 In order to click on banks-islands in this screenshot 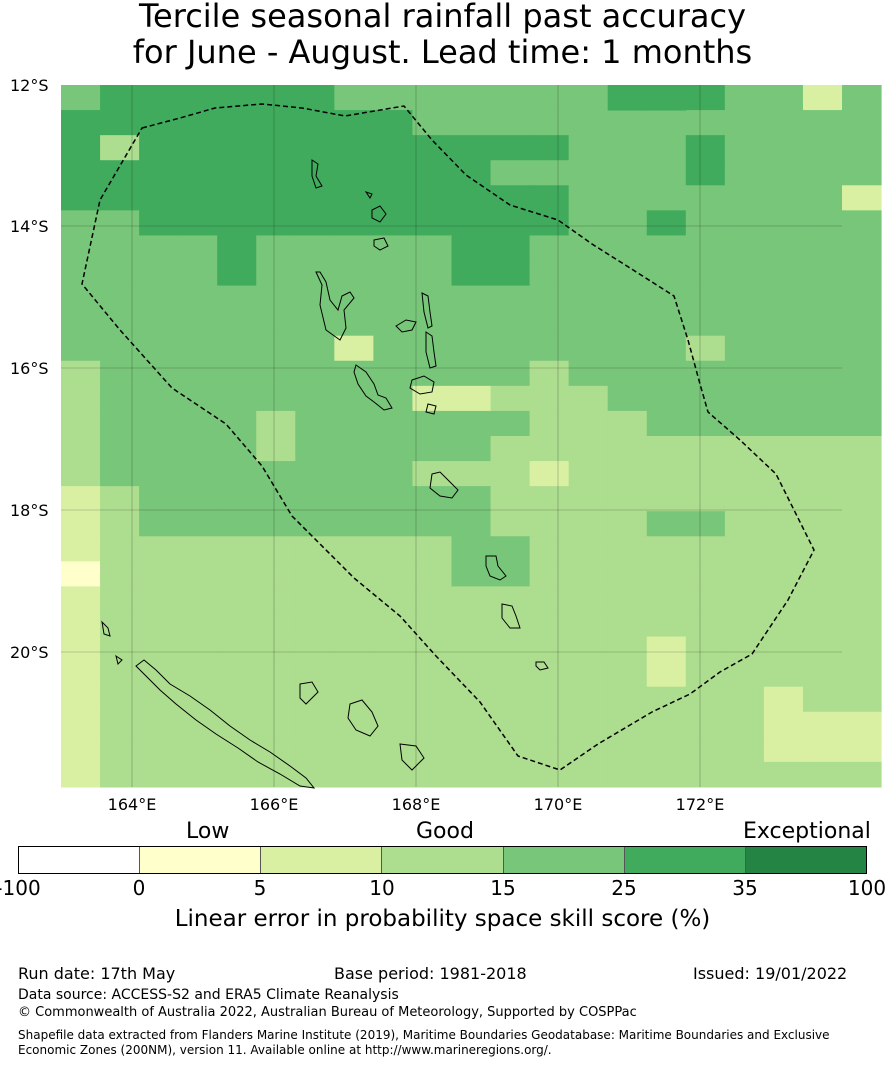, I will do `click(350, 205)`.